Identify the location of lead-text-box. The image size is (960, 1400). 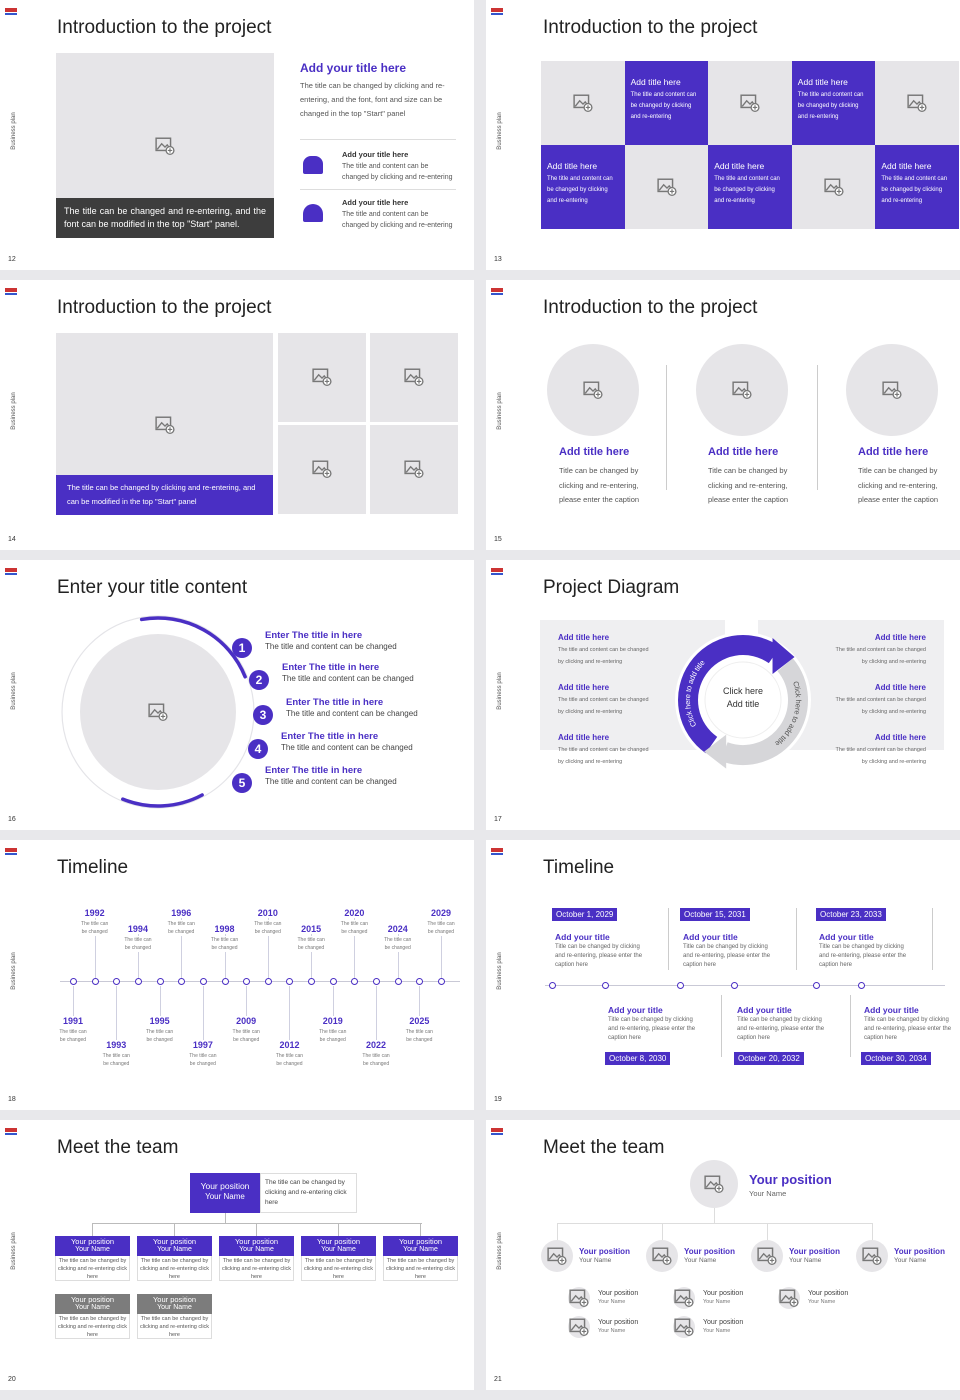
(308, 1193).